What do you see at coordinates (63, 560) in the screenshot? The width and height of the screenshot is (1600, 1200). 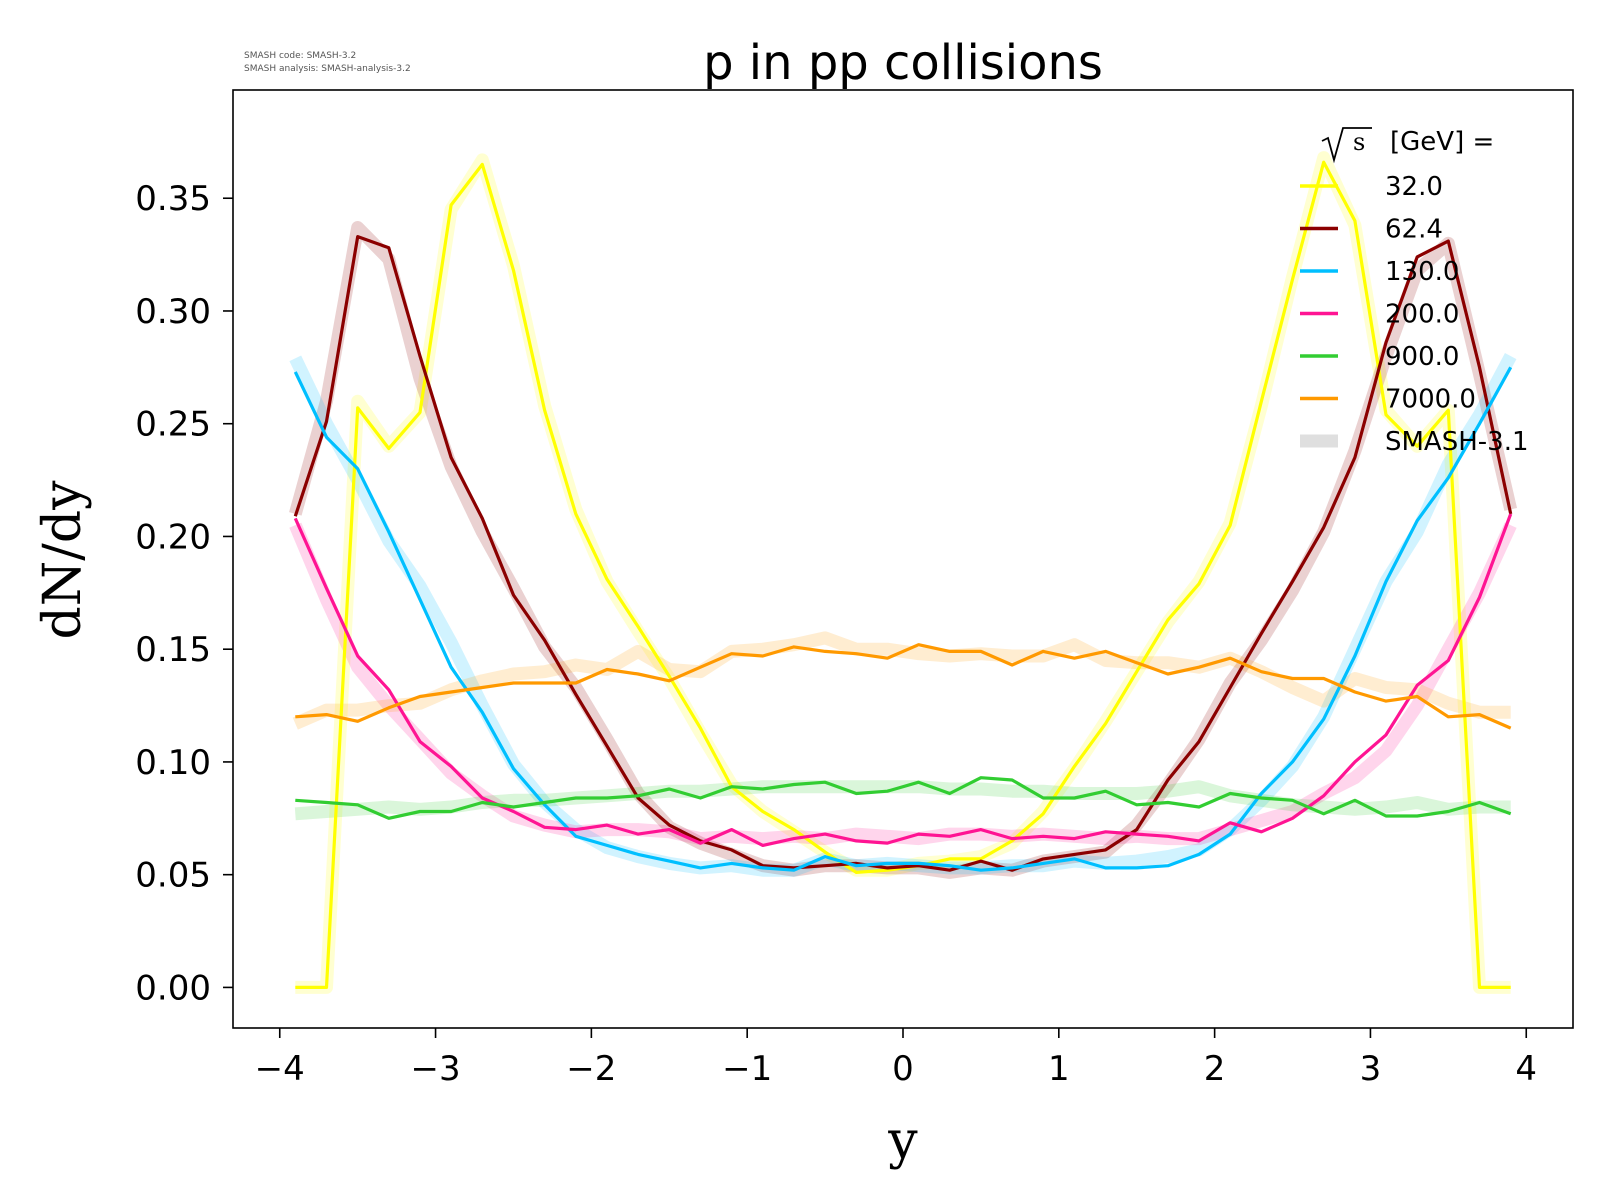 I see `y-axis-label: dN/dy` at bounding box center [63, 560].